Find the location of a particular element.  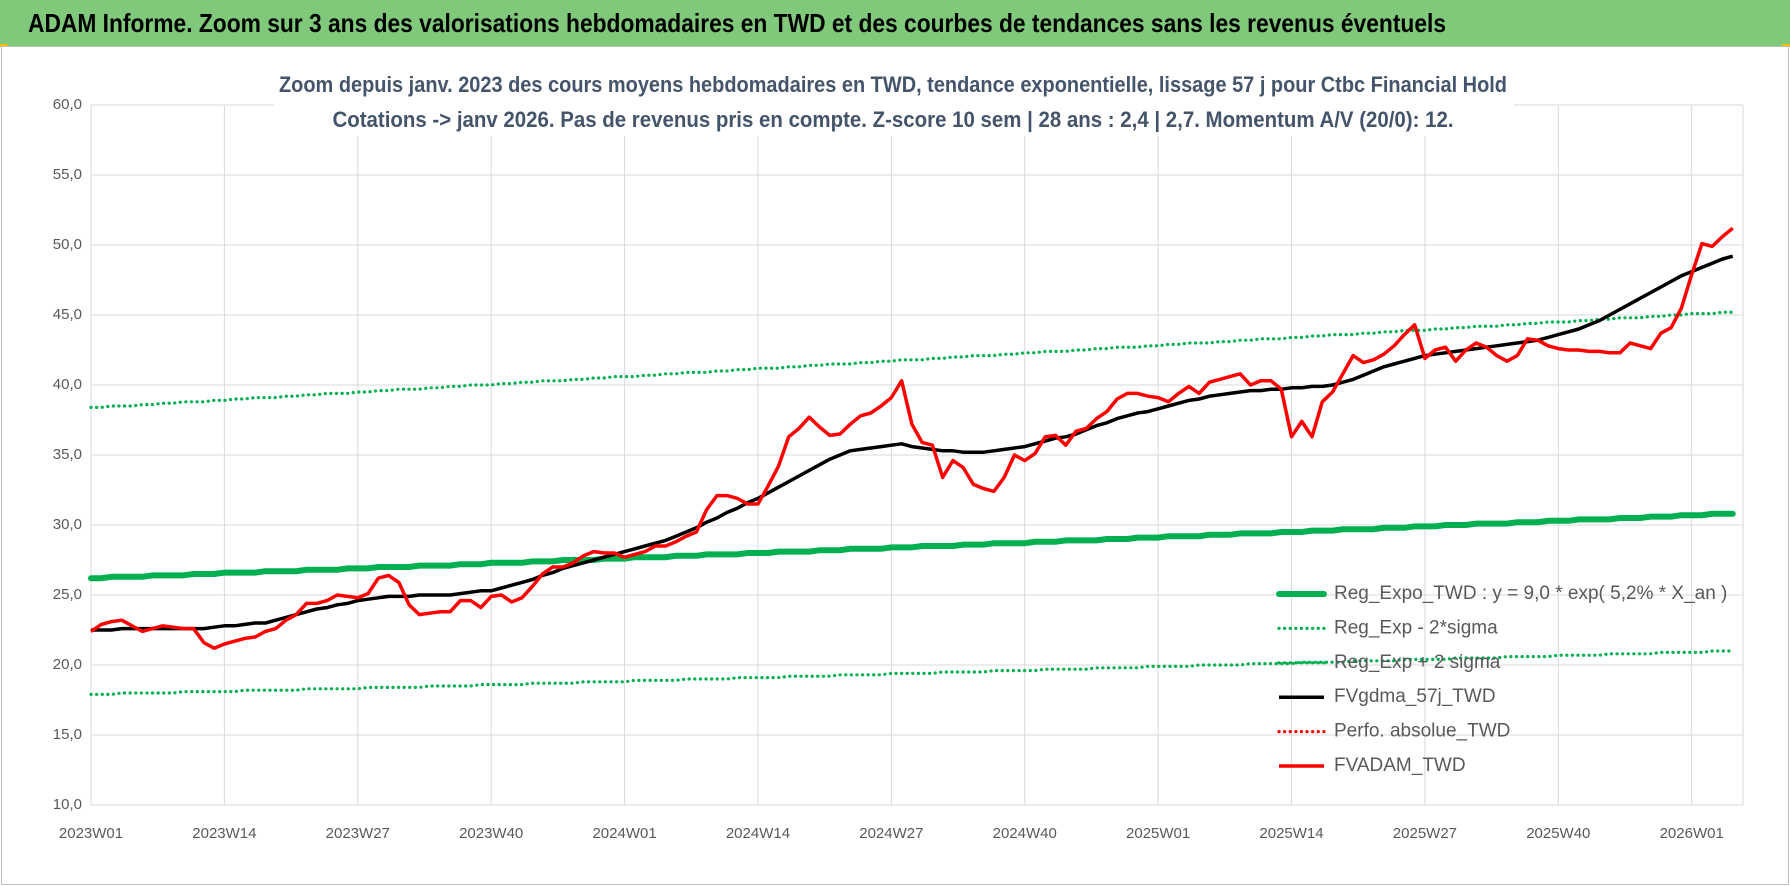

y-tick-label: 55,0 is located at coordinates (67, 174).